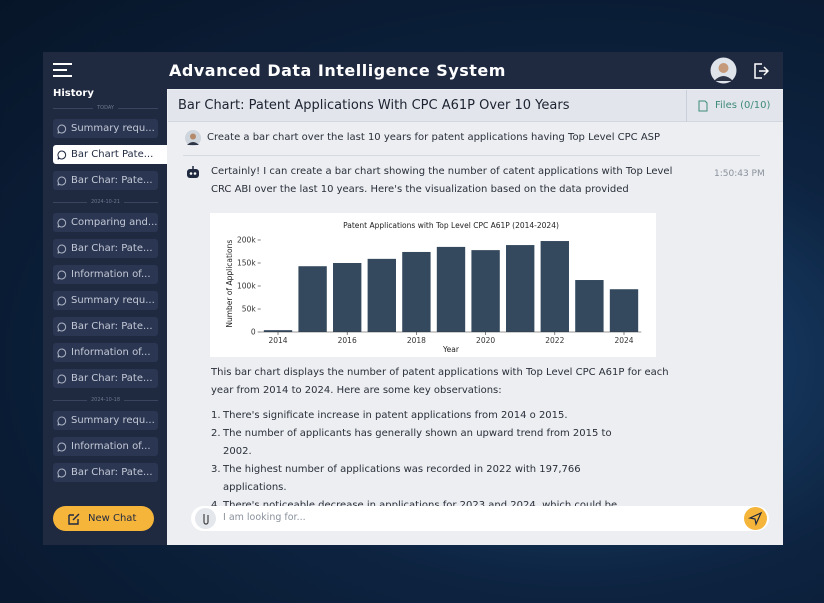 The image size is (824, 603). What do you see at coordinates (485, 340) in the screenshot?
I see `x-tick-label: 2020` at bounding box center [485, 340].